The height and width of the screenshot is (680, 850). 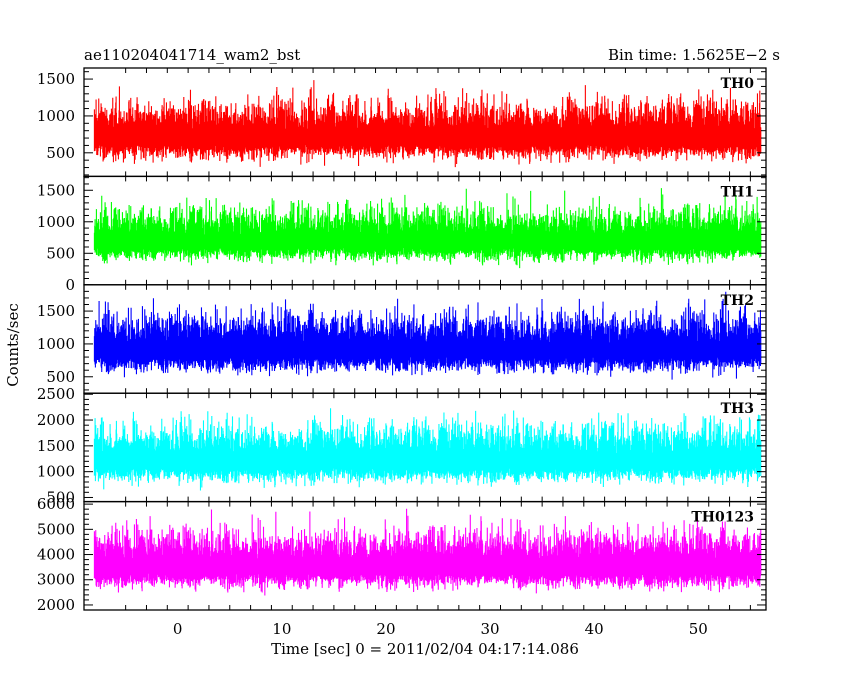 I want to click on x-tick-label: 10, so click(x=281, y=629).